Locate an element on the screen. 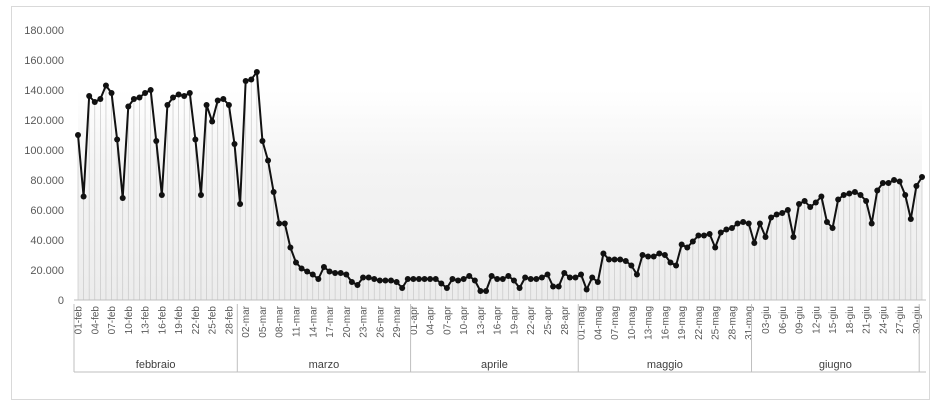 Image resolution: width=940 pixels, height=406 pixels. month-label: marzo is located at coordinates (324, 365).